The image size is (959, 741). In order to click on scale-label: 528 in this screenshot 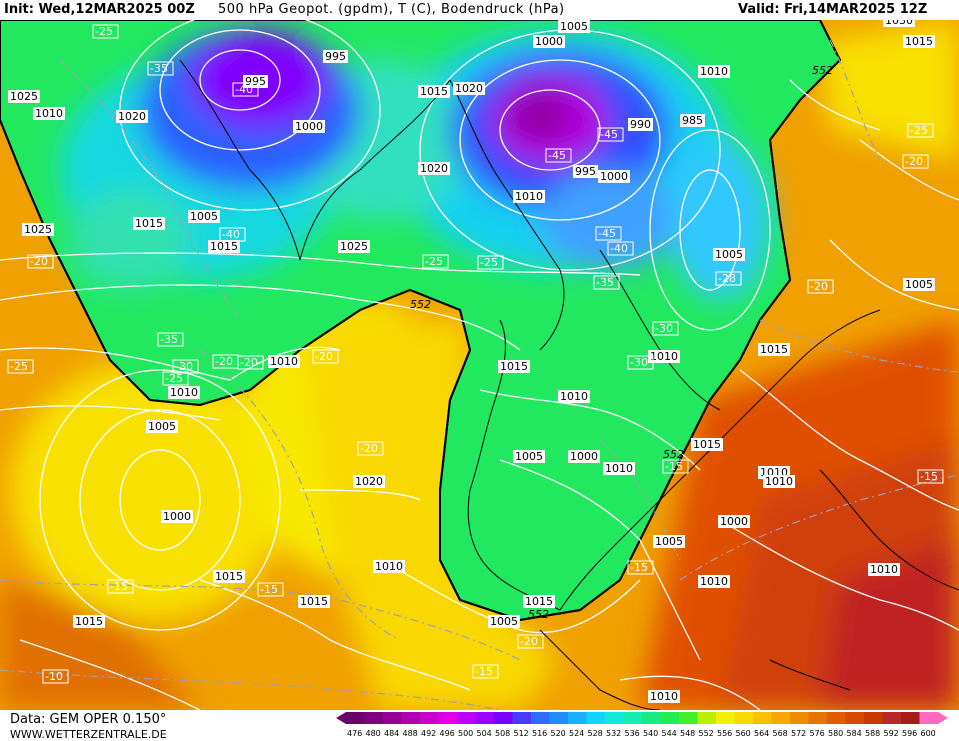, I will do `click(595, 733)`.